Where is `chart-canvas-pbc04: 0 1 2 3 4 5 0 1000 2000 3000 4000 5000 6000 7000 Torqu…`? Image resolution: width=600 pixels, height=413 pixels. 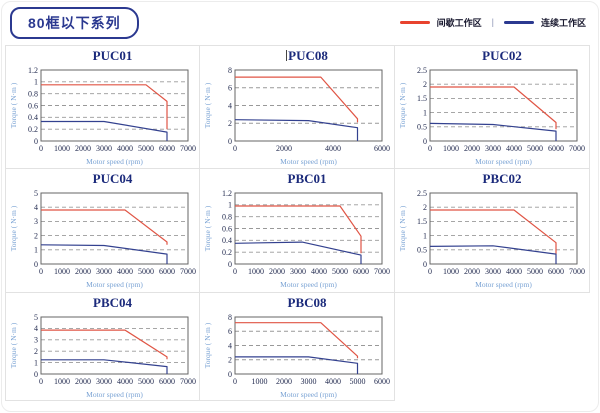
chart-canvas-pbc04: 0 1 2 3 4 5 0 1000 2000 3000 4000 5000 6000 7000 Torqu… is located at coordinates (102, 356).